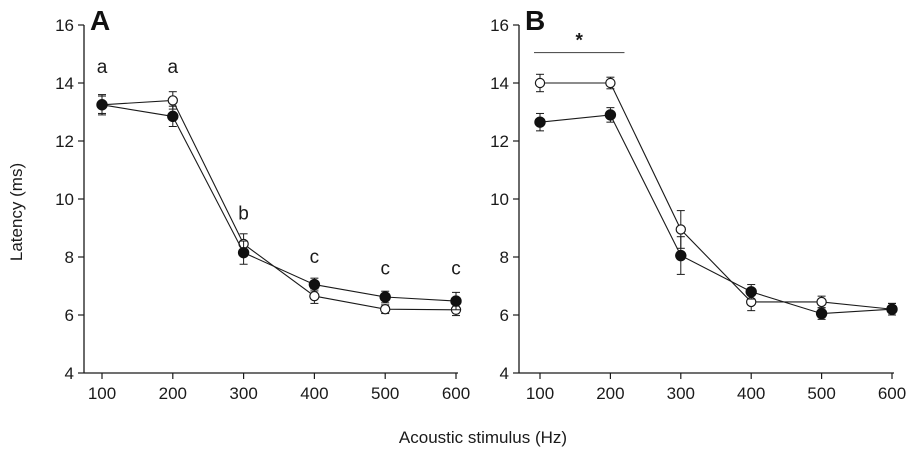 The image size is (910, 450). I want to click on group-annotation: b, so click(243, 213).